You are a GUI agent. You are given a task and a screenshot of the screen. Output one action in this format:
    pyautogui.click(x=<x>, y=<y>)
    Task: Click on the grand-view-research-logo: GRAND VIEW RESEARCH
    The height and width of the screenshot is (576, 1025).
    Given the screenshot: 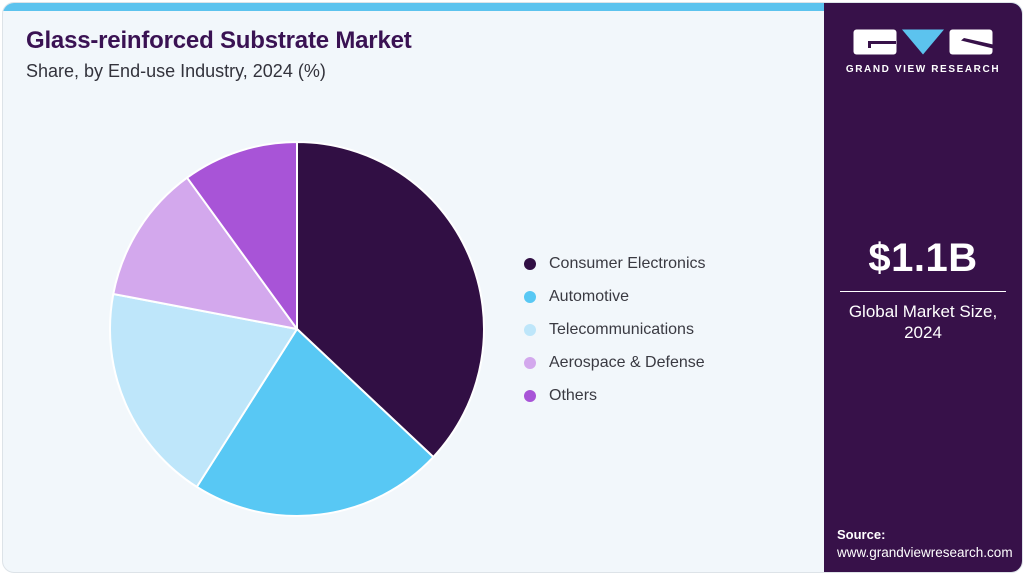 What is the action you would take?
    pyautogui.click(x=923, y=52)
    